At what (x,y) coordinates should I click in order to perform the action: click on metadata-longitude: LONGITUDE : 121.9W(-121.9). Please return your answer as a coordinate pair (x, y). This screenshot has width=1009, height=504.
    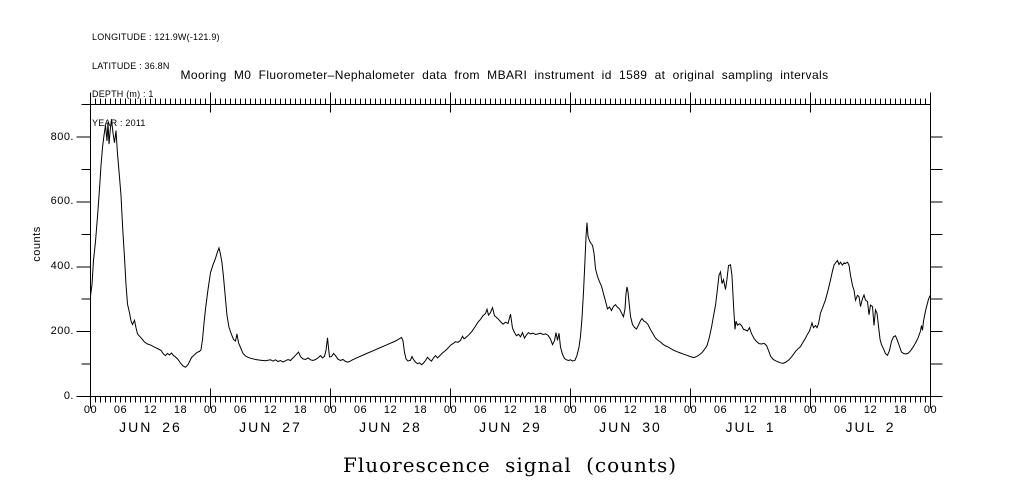
    Looking at the image, I should click on (156, 37).